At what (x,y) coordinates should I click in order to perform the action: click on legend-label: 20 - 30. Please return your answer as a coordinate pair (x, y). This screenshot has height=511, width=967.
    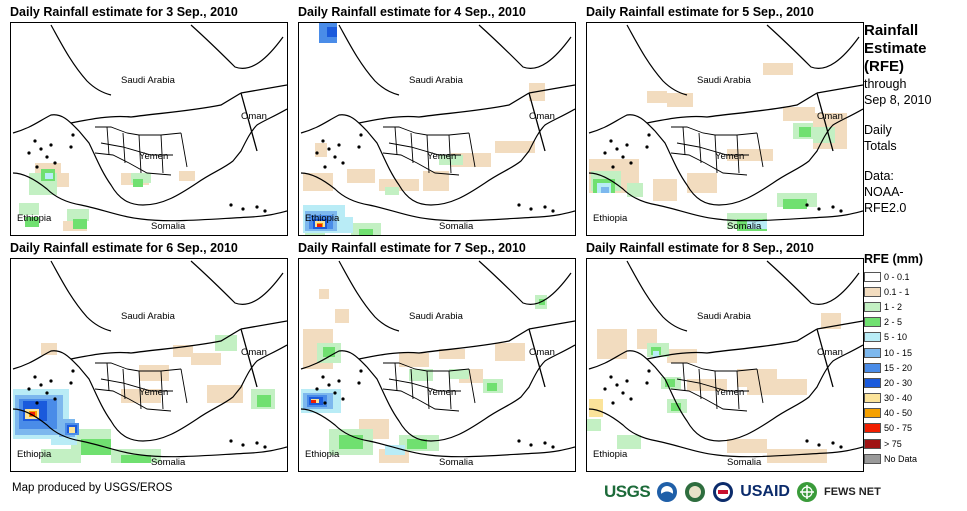
    Looking at the image, I should click on (898, 382).